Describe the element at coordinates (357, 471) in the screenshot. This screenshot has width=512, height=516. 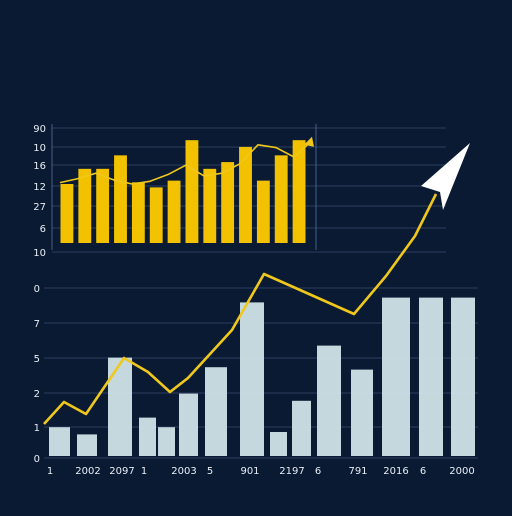
I see `main-x-tick-label: 791` at that location.